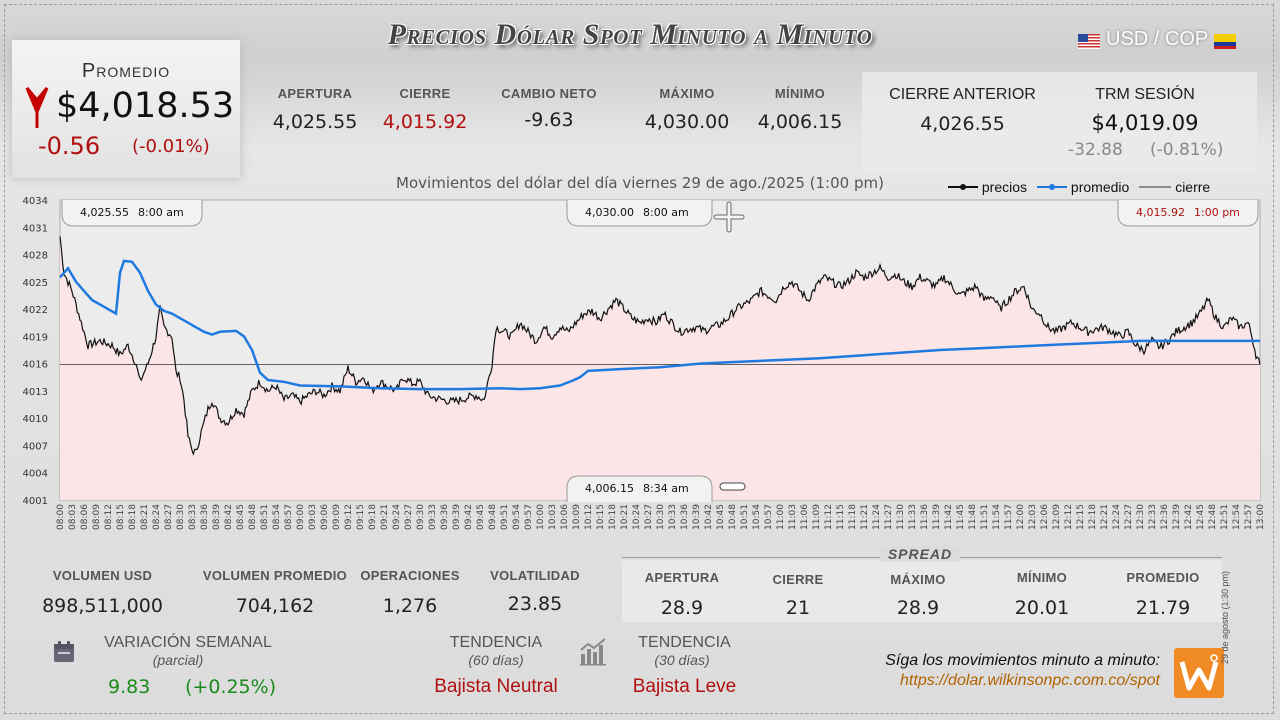 The image size is (1280, 720). Describe the element at coordinates (800, 122) in the screenshot. I see `stat-value: 4,006.15` at that location.